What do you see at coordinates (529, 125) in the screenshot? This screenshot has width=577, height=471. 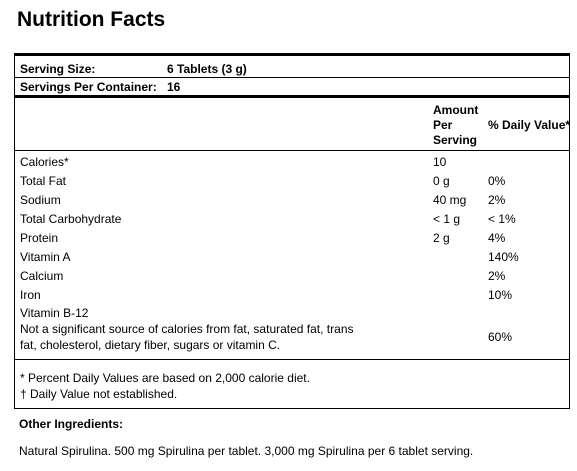 I see `daily-value-header: % Daily Value*` at bounding box center [529, 125].